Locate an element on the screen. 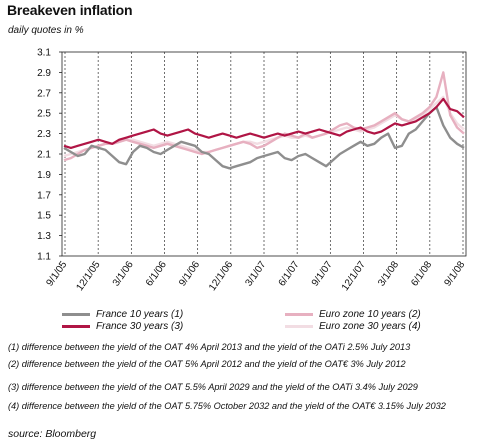  y-tick-label: 1.3 is located at coordinates (44, 236).